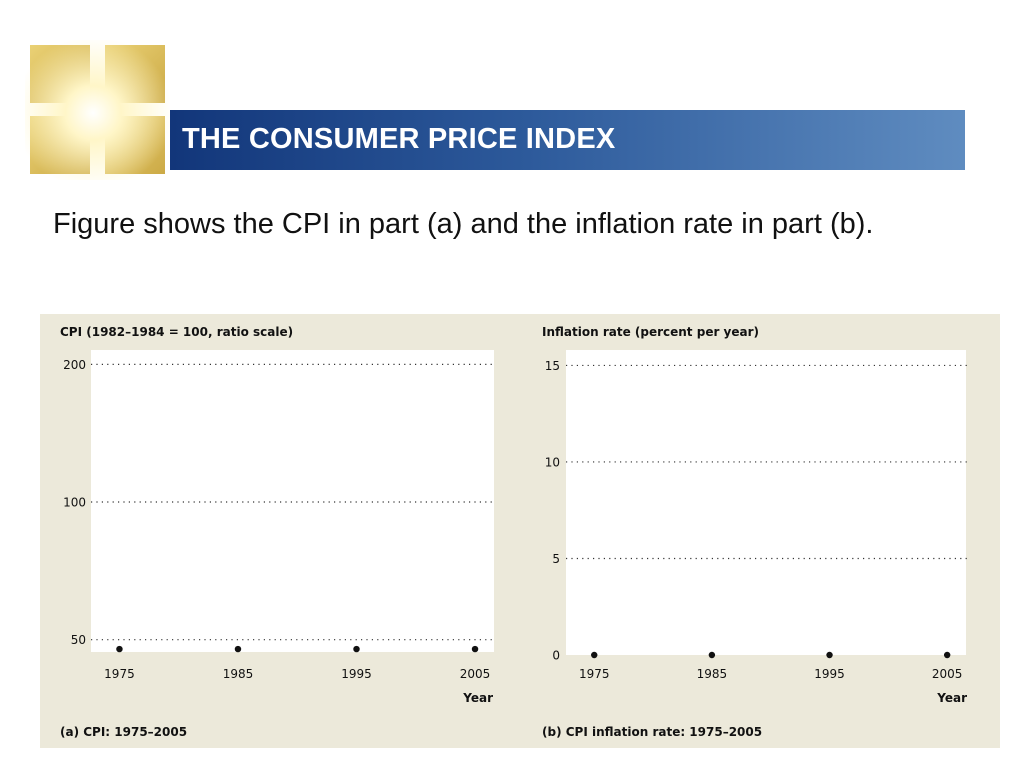 This screenshot has height=768, width=1024. I want to click on chart-a-x-tick-label: 1975, so click(119, 674).